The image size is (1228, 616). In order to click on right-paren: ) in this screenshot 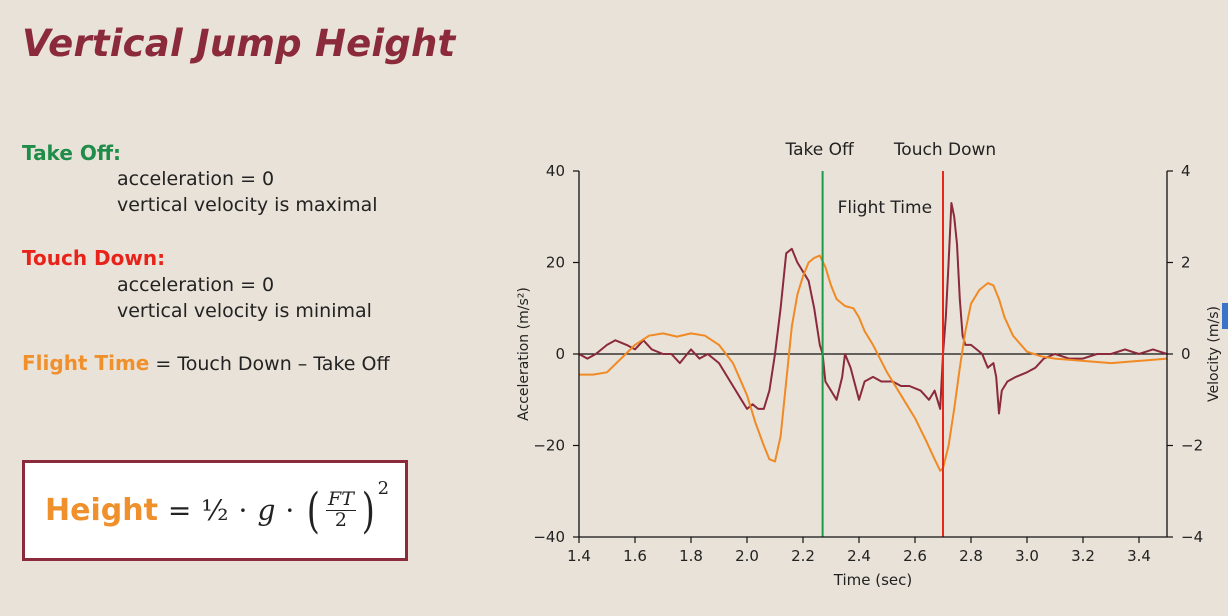, I will do `click(368, 510)`.